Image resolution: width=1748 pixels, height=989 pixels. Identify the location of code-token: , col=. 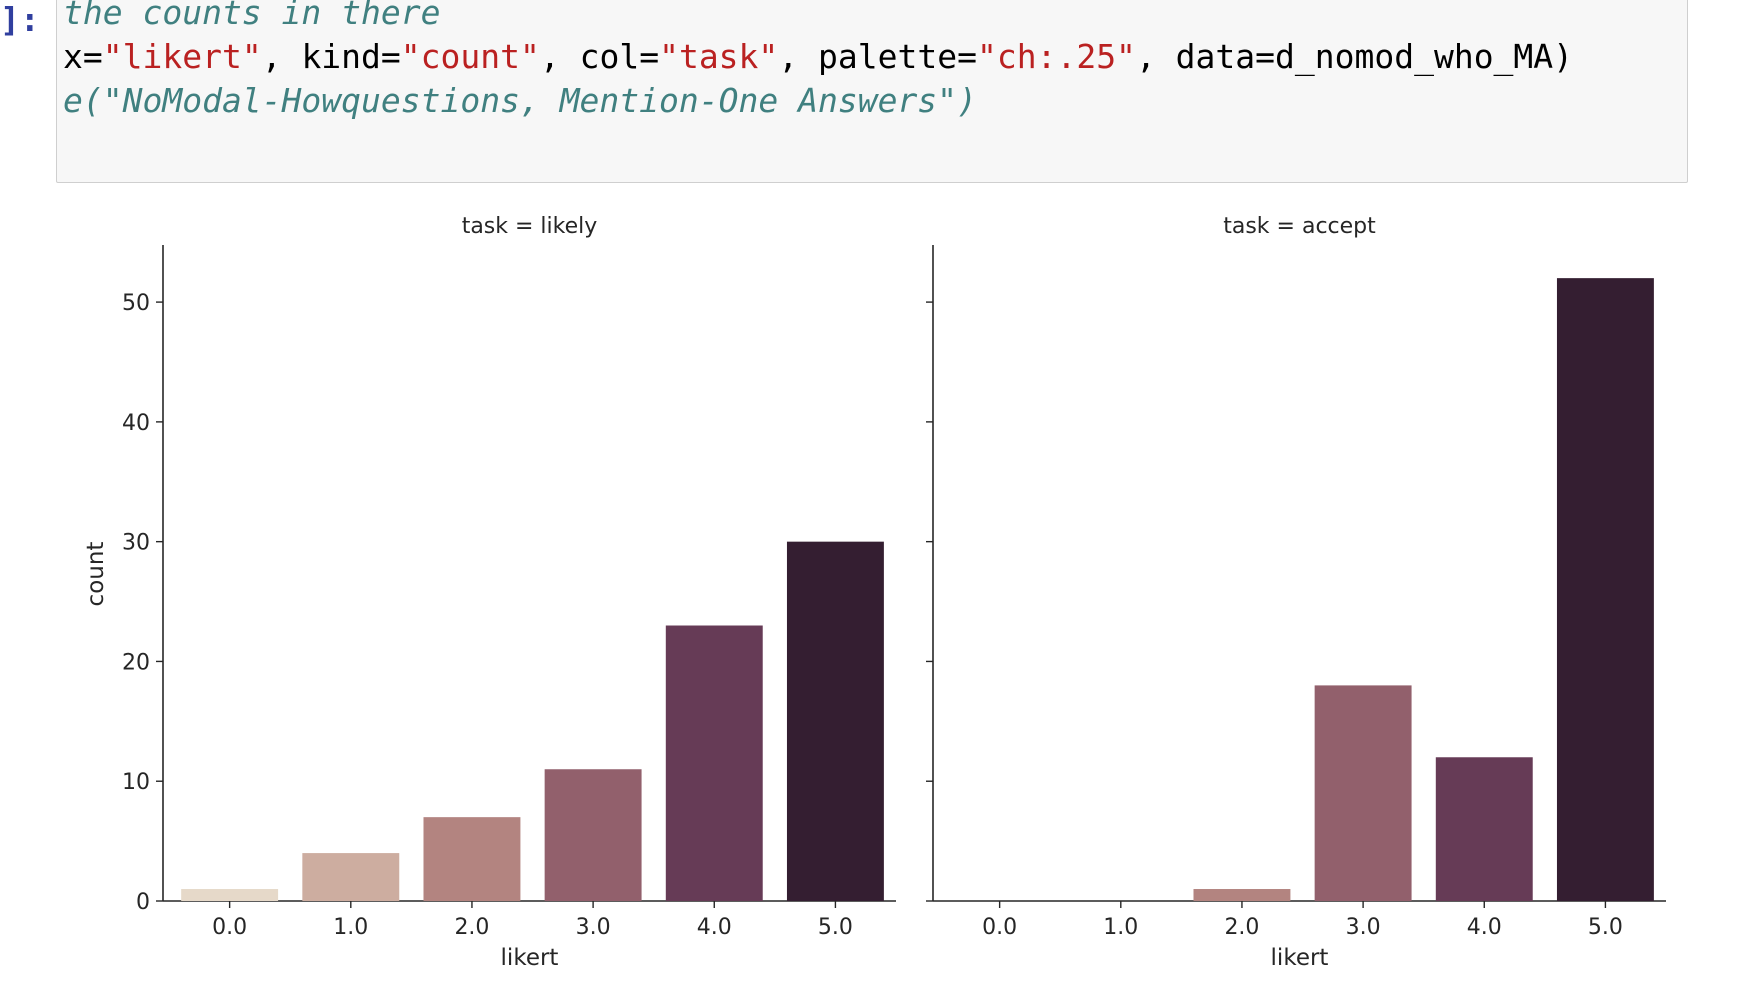
(599, 56).